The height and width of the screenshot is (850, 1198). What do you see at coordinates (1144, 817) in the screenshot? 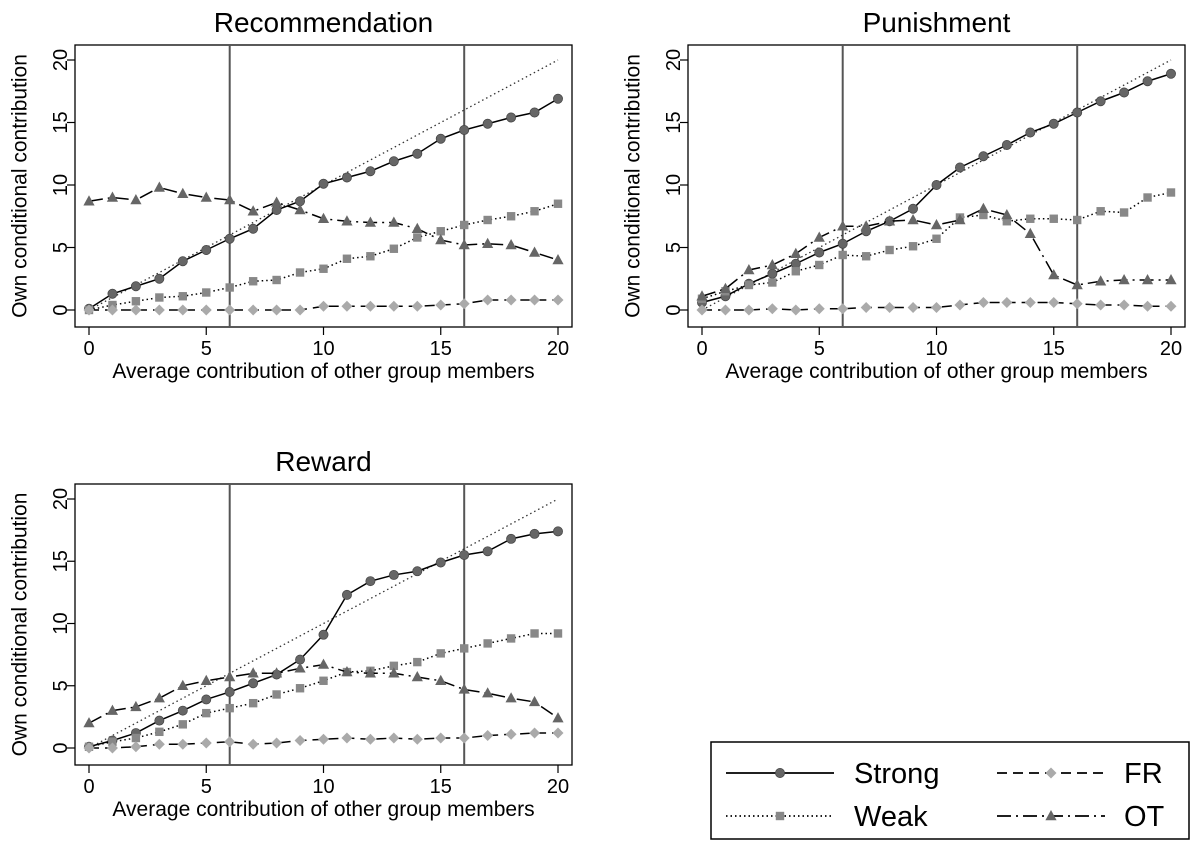
I see `legend-label-ot: OT` at bounding box center [1144, 817].